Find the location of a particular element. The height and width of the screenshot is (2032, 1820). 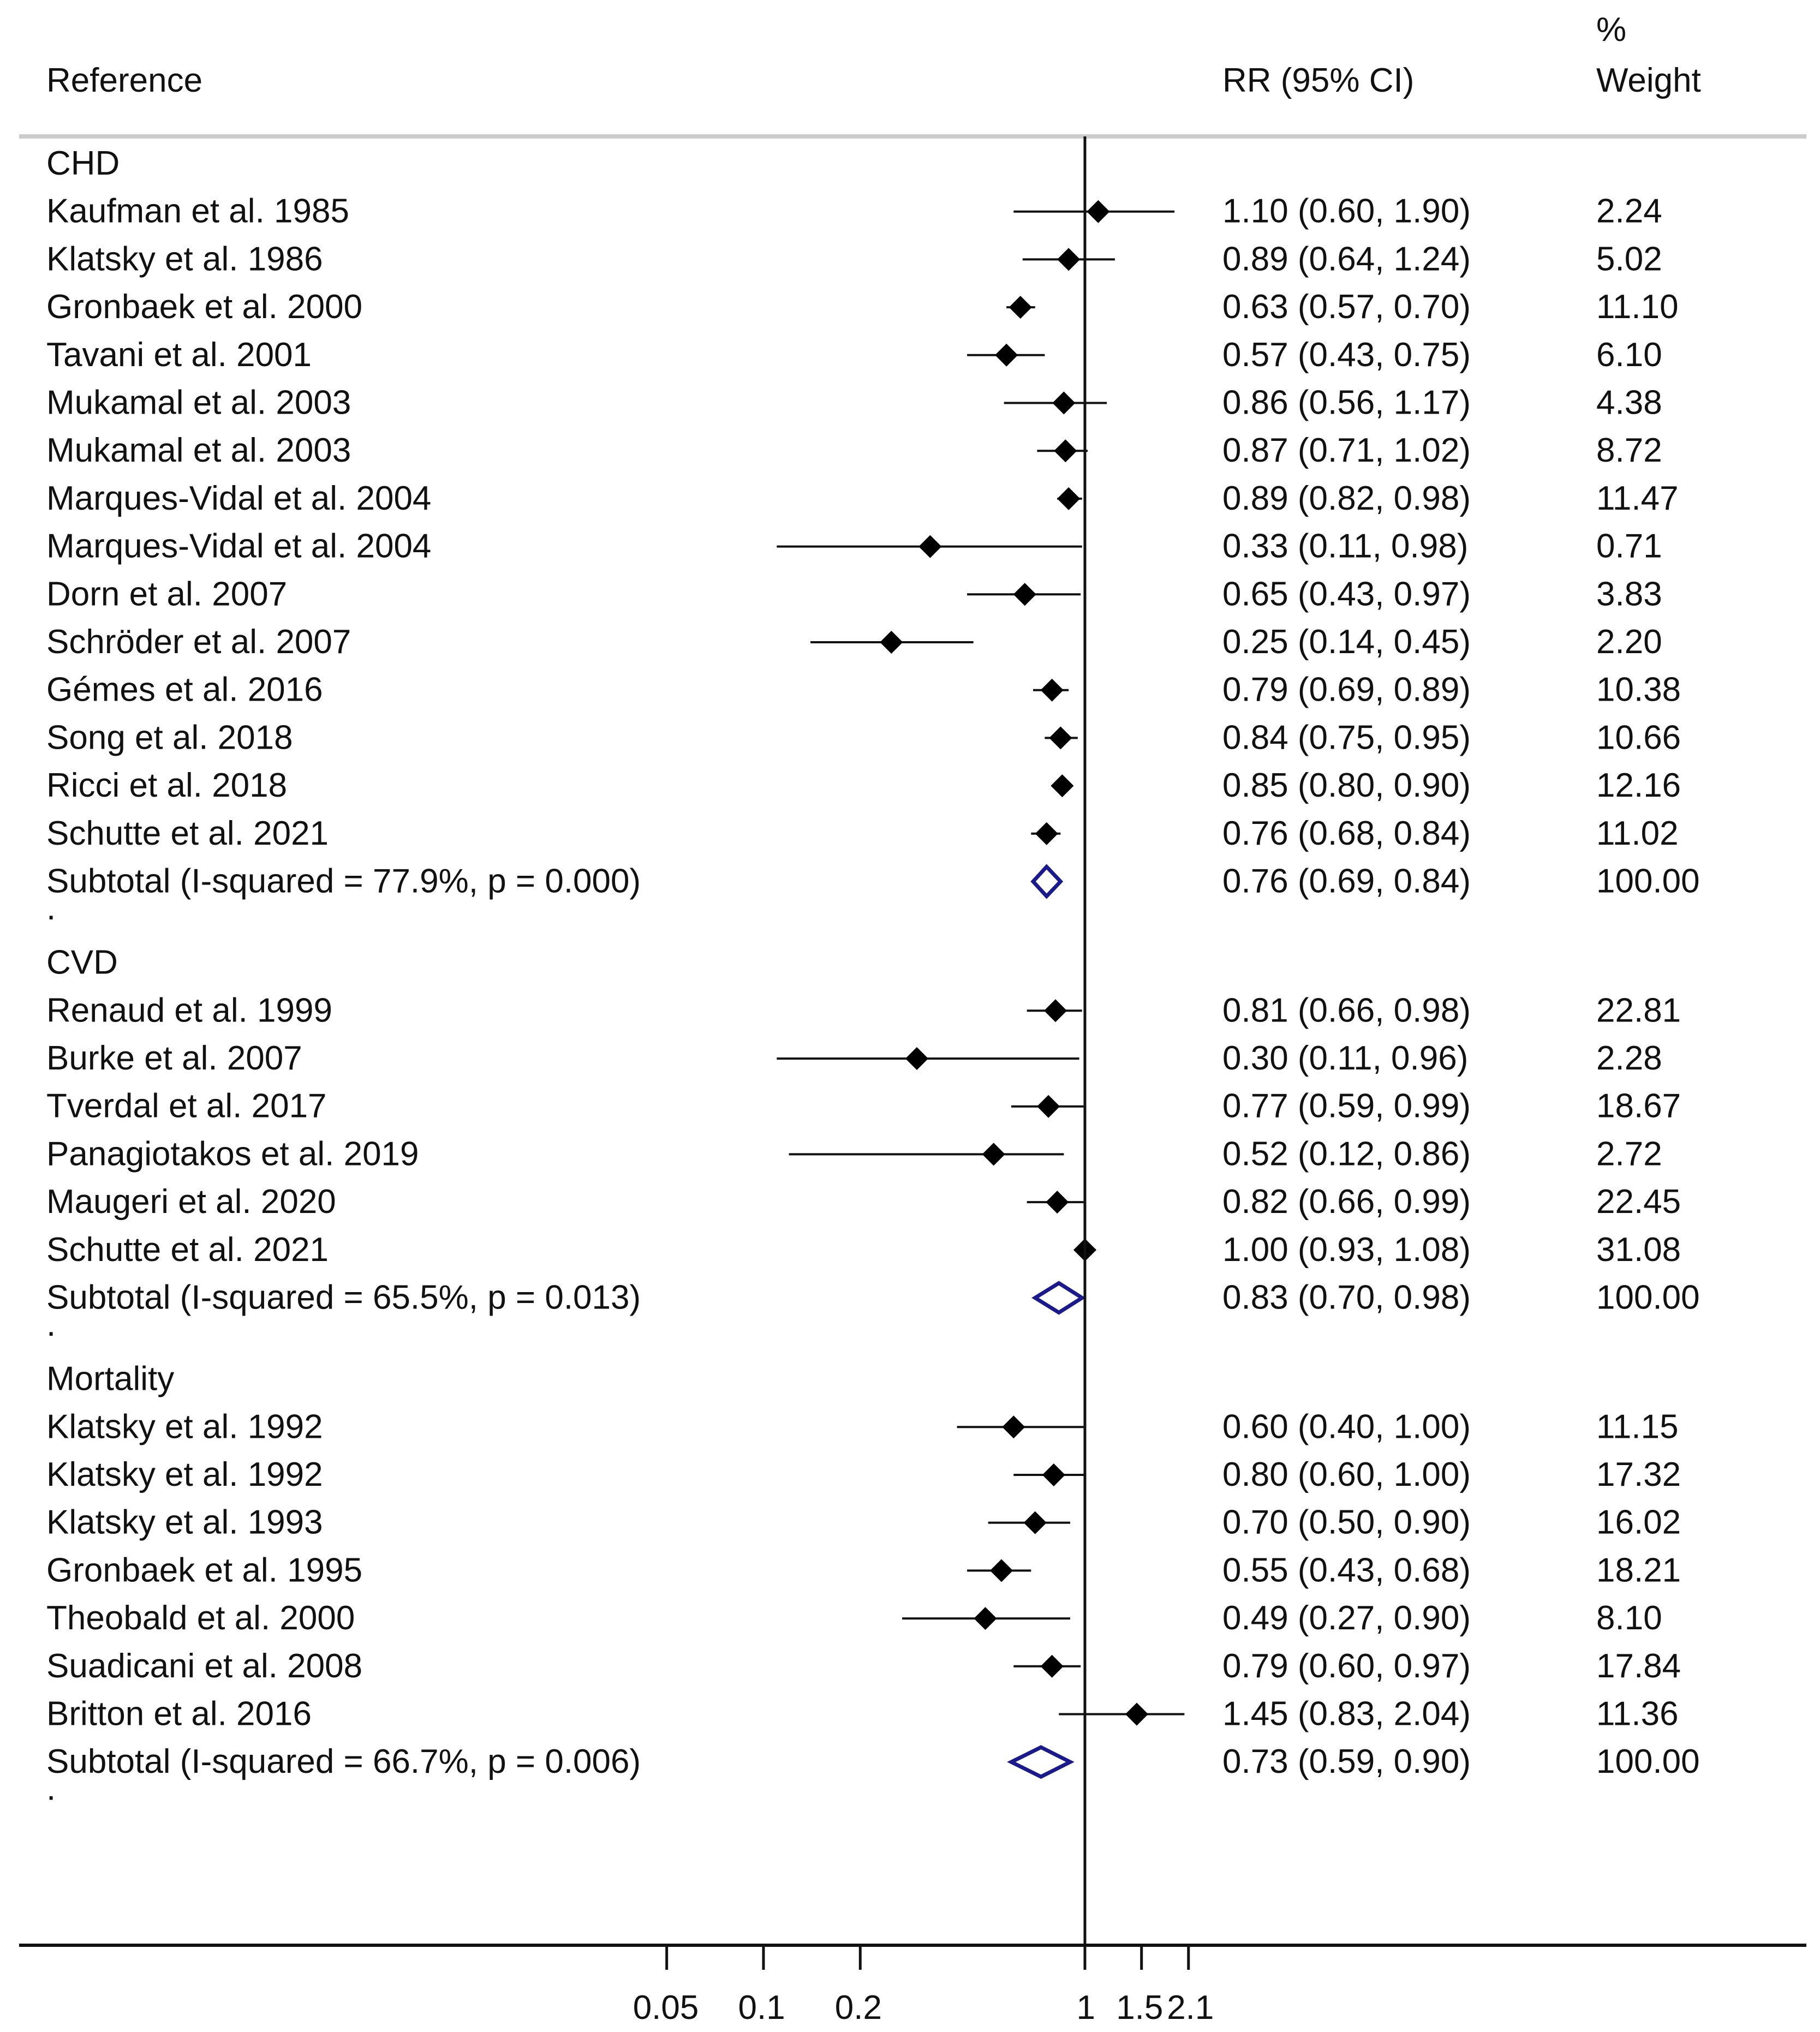

study-ci-text: 0.63 (0.57, 0.70) is located at coordinates (1346, 307).